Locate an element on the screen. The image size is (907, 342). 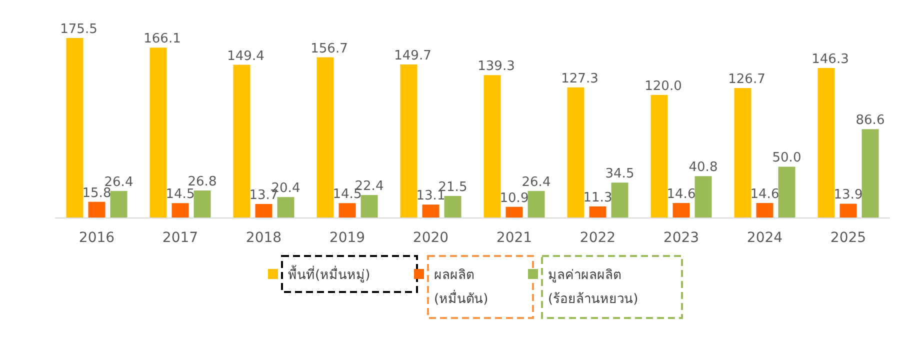
legend-label: ผลผลิต (หมื่นตัน) is located at coordinates (461, 287).